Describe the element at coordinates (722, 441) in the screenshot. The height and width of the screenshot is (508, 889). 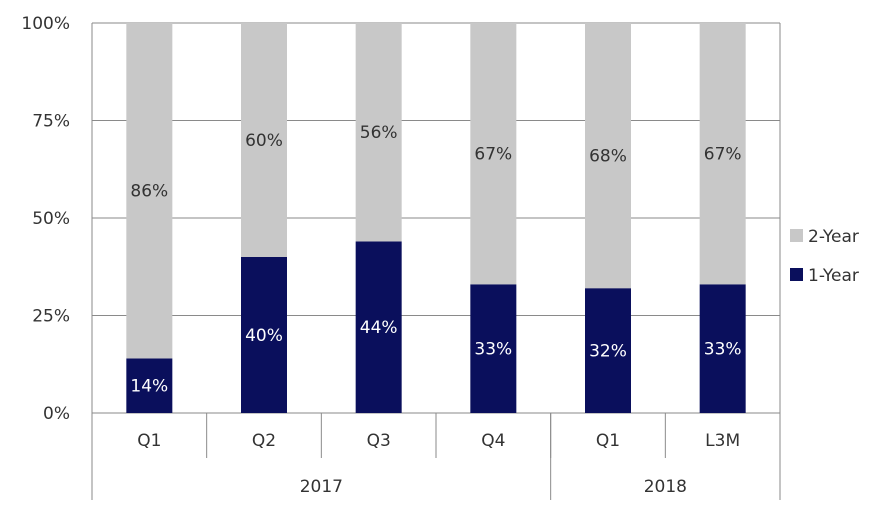
I see `x-tick-label: L3M` at that location.